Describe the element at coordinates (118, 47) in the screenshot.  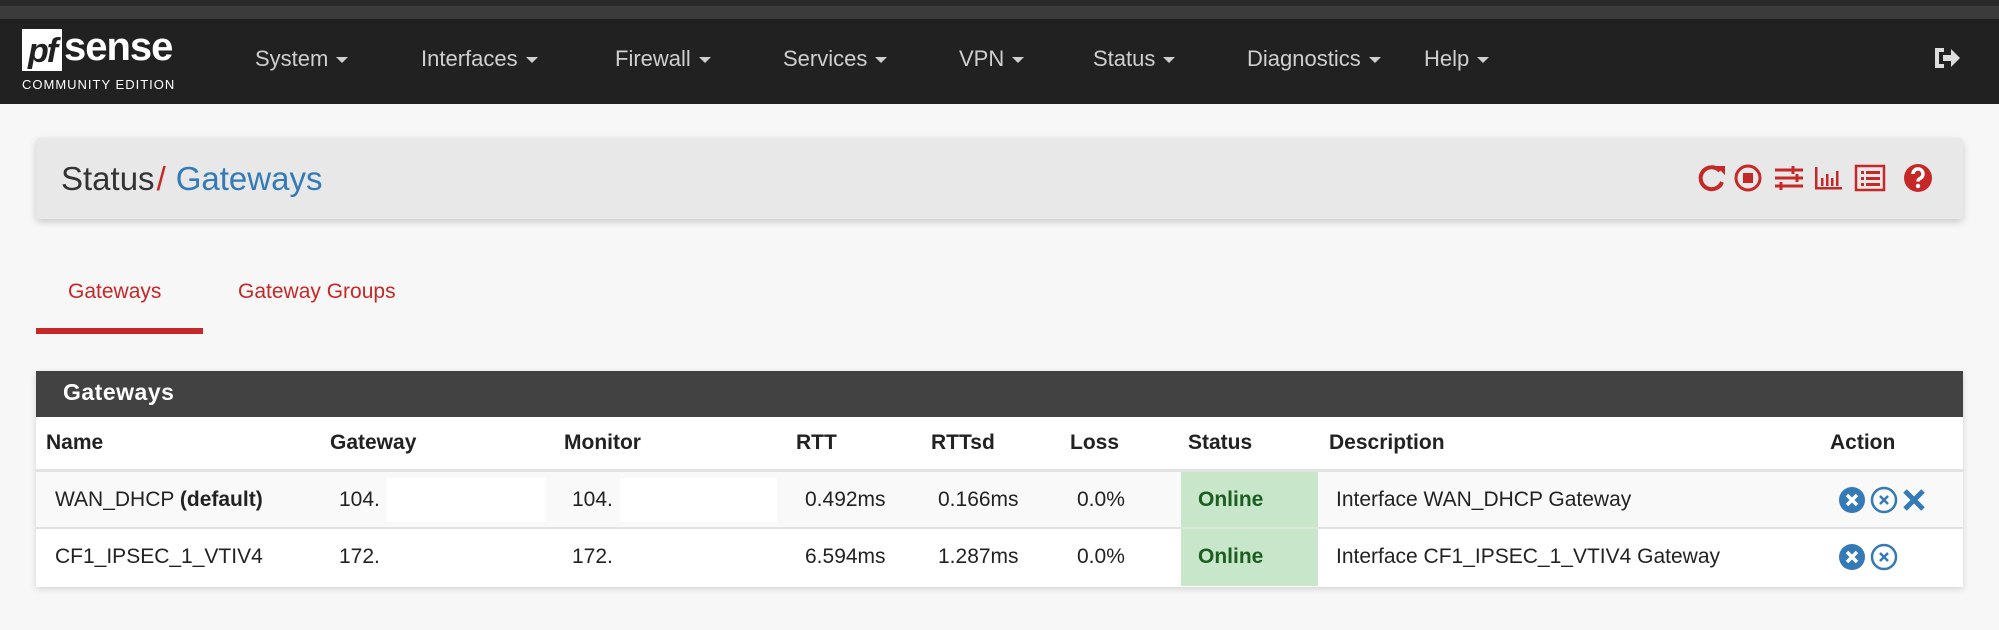
I see `logo-word: sense` at that location.